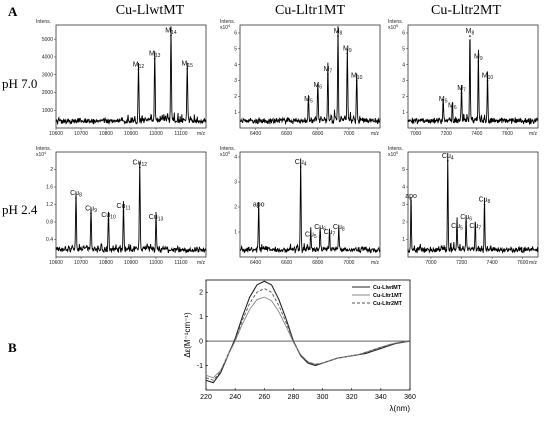  I want to click on row-header-ph7: pH 7.0, so click(19, 83).